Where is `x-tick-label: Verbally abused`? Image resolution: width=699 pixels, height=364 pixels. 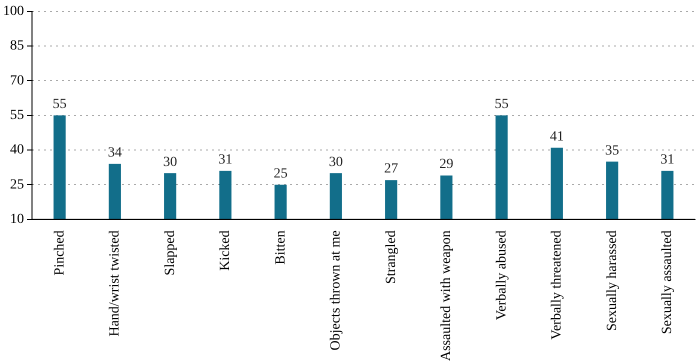 x-tick-label: Verbally abused is located at coordinates (502, 275).